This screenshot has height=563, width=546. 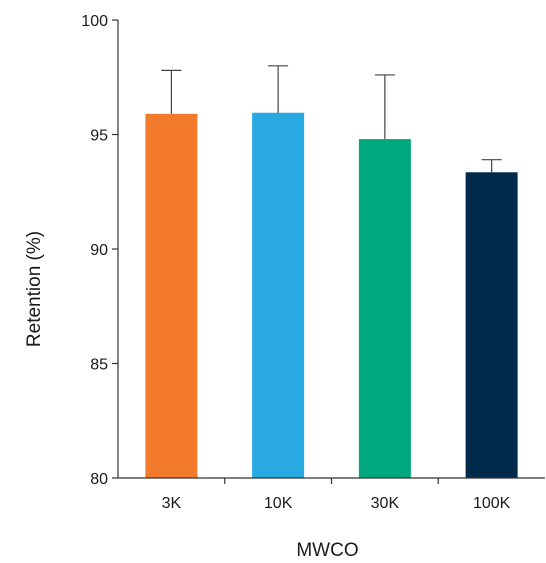 I want to click on bar-30K, so click(x=384, y=308).